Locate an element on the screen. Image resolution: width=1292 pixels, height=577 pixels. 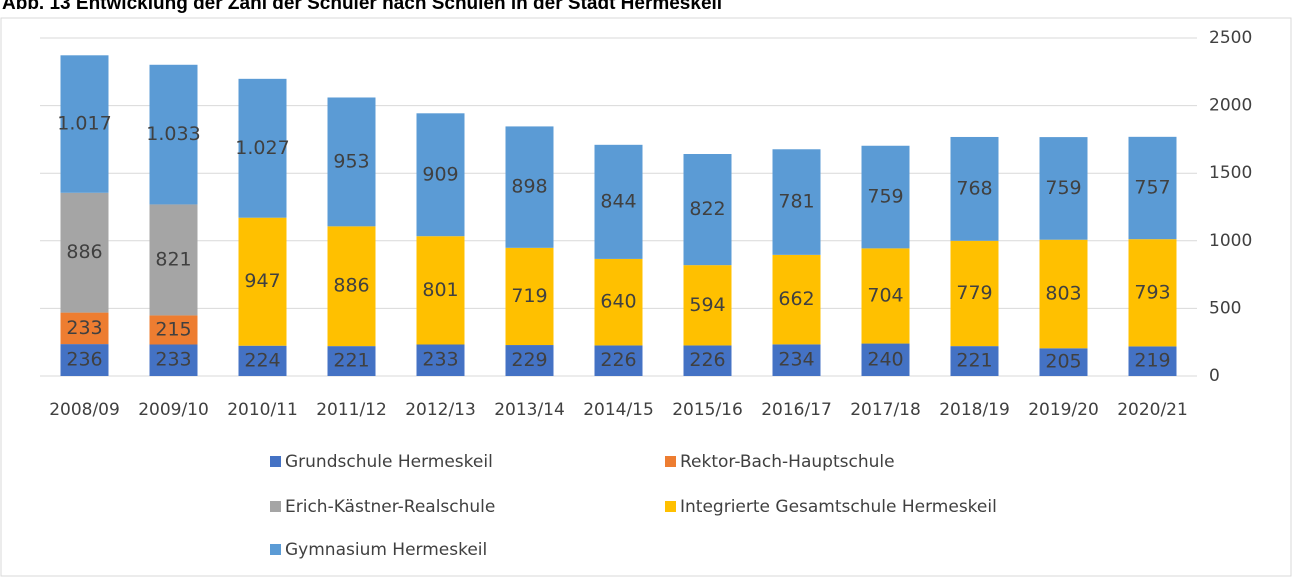
data-label: 240 is located at coordinates (885, 359).